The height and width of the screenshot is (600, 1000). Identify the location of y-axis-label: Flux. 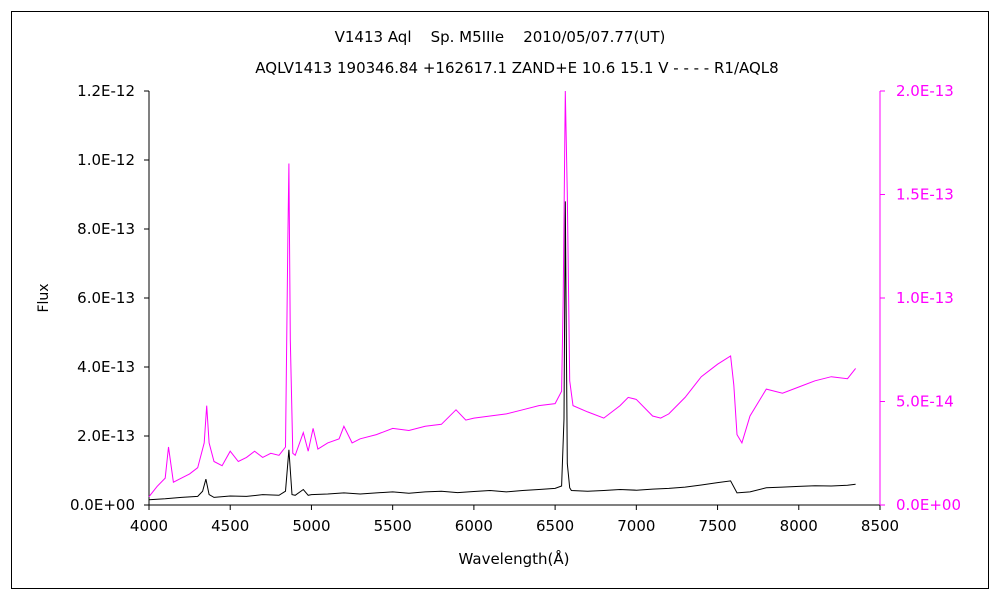
(44, 297).